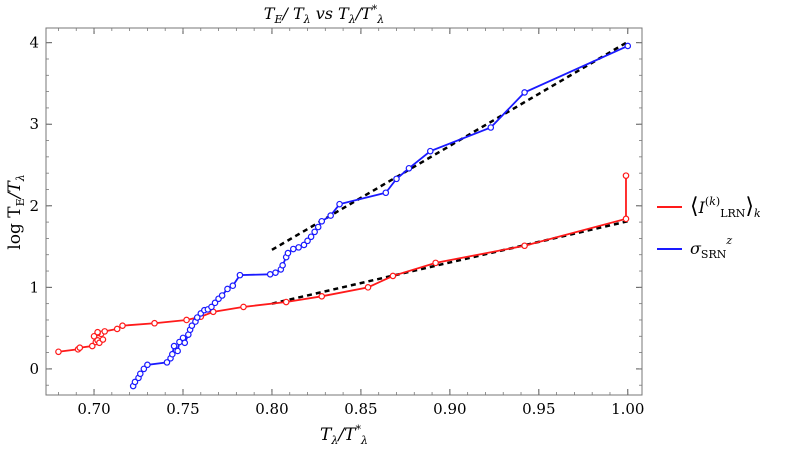  I want to click on x-tick-labels: 0.70 0.75 0.80 0.85 0.90 0.95 1.00, so click(360, 409).